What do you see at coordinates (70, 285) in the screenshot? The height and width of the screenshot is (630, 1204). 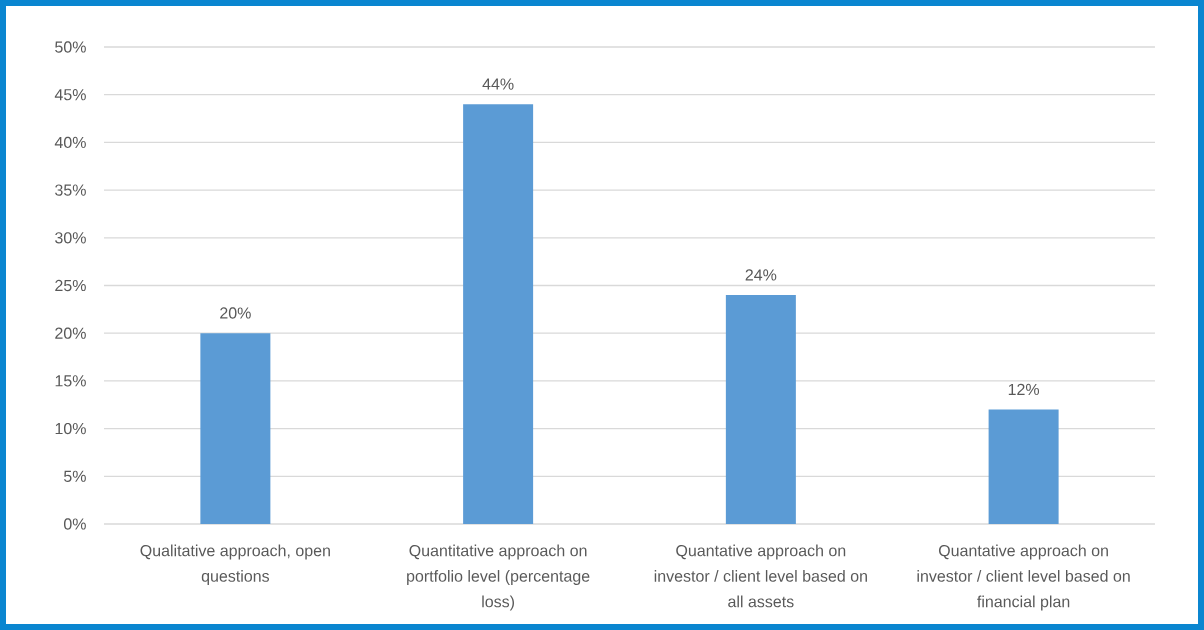 I see `y-tick-label: 25%` at bounding box center [70, 285].